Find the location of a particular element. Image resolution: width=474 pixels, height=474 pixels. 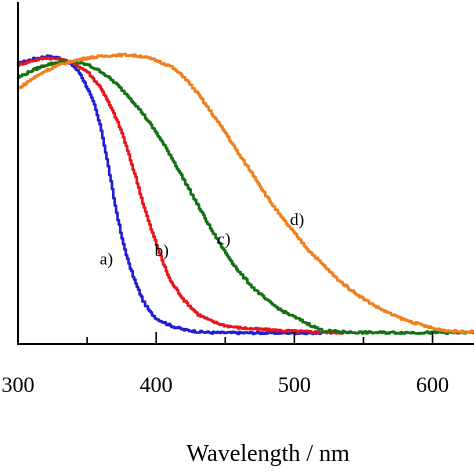

x-tick-label: 300 is located at coordinates (18, 384).